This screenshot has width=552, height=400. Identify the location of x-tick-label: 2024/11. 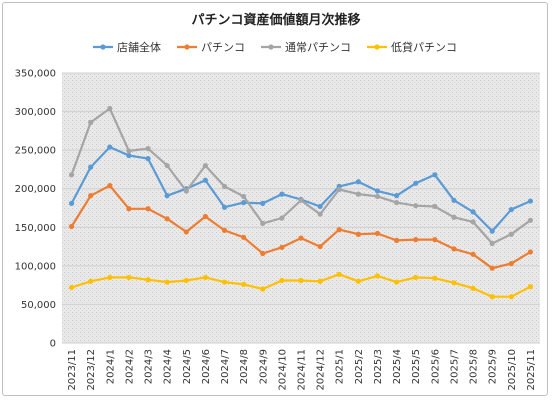
(302, 370).